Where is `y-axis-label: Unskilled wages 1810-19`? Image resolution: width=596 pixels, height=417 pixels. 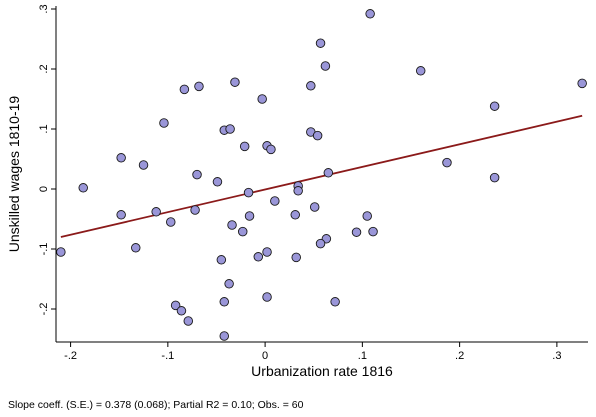
y-axis-label: Unskilled wages 1810-19 is located at coordinates (14, 174).